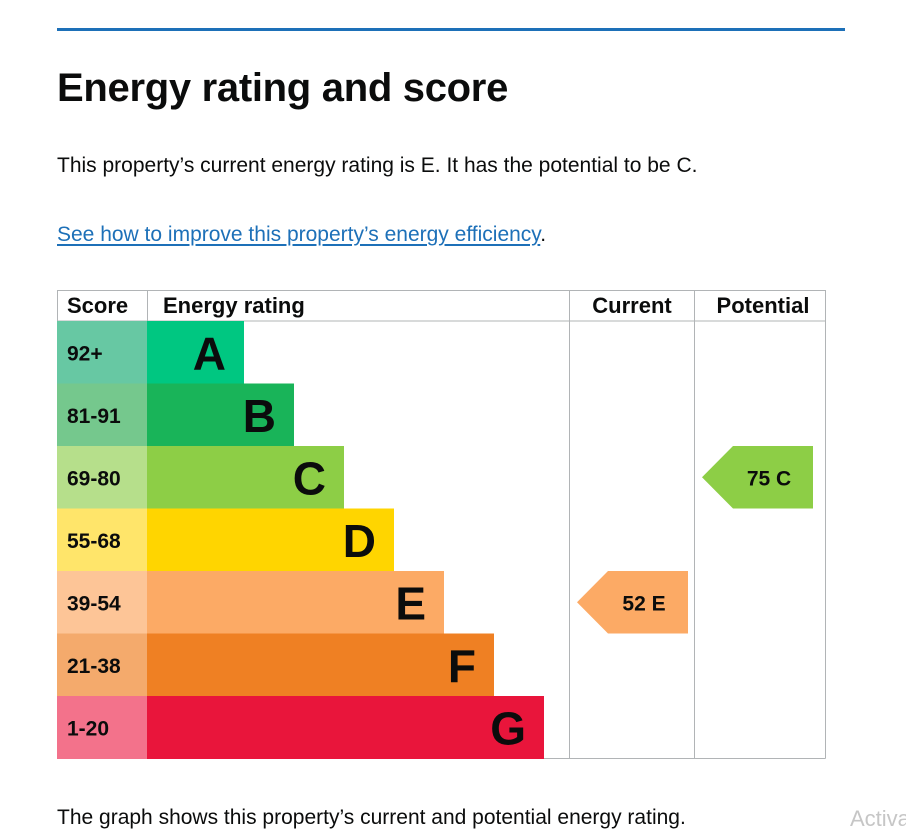  Describe the element at coordinates (97, 305) in the screenshot. I see `header-score: Score` at that location.